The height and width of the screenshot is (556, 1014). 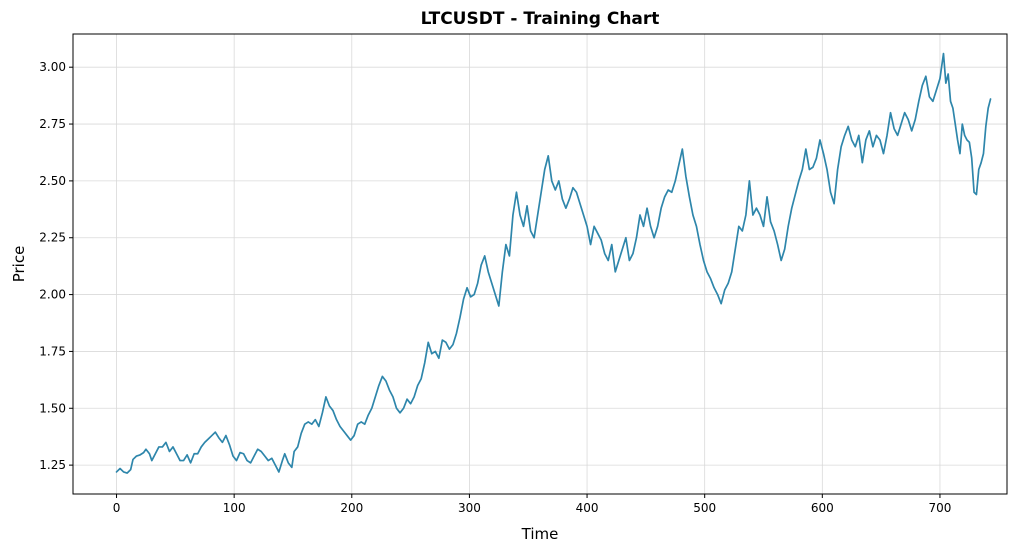 I want to click on y-tick-label: 1.25, so click(x=52, y=465).